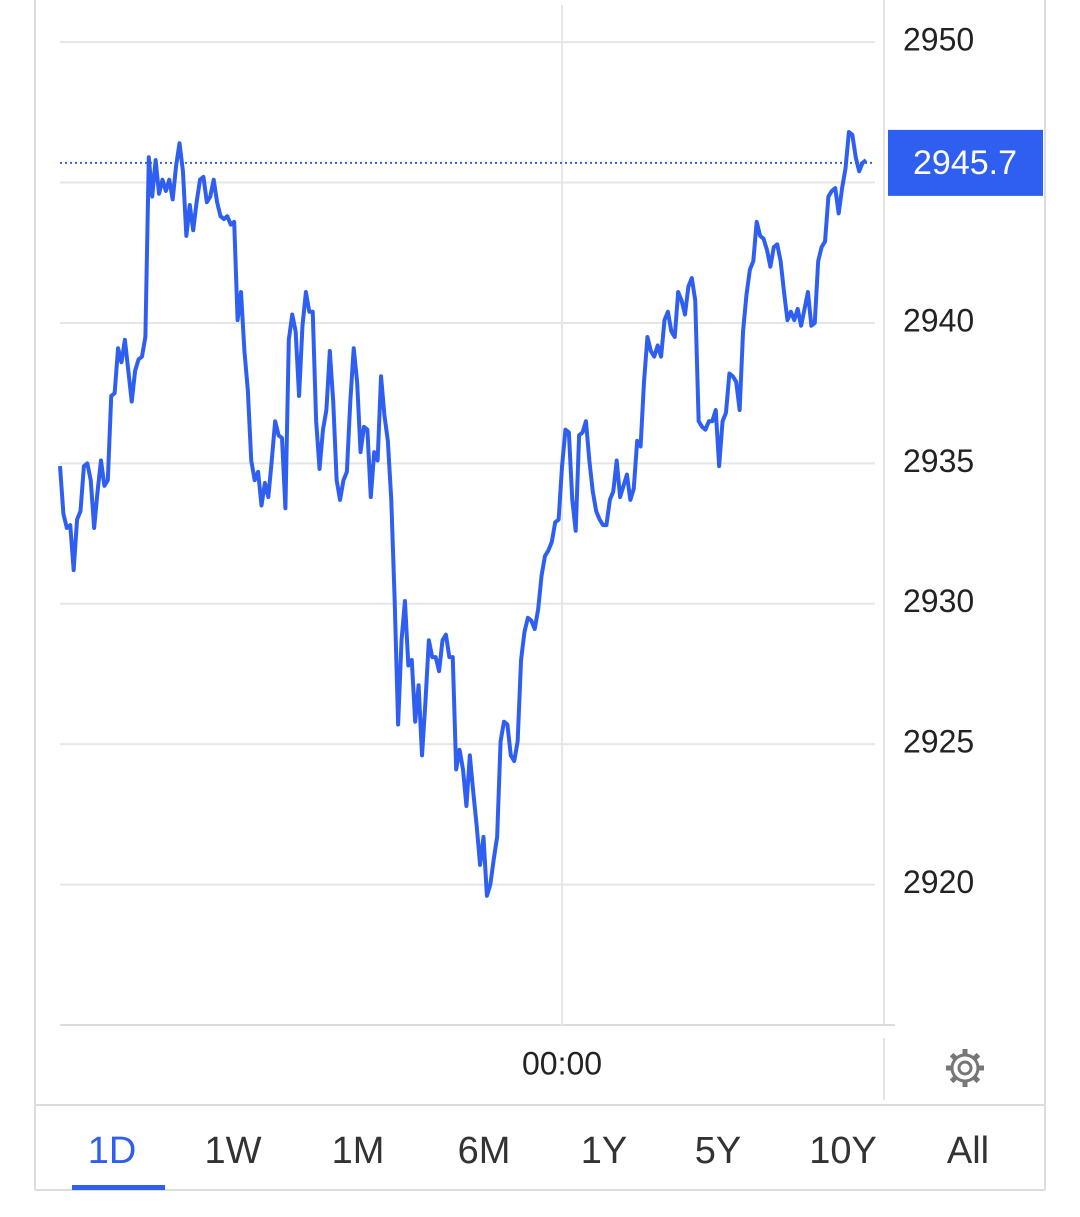 This screenshot has height=1217, width=1080. I want to click on y-tick-label: 2925, so click(938, 742).